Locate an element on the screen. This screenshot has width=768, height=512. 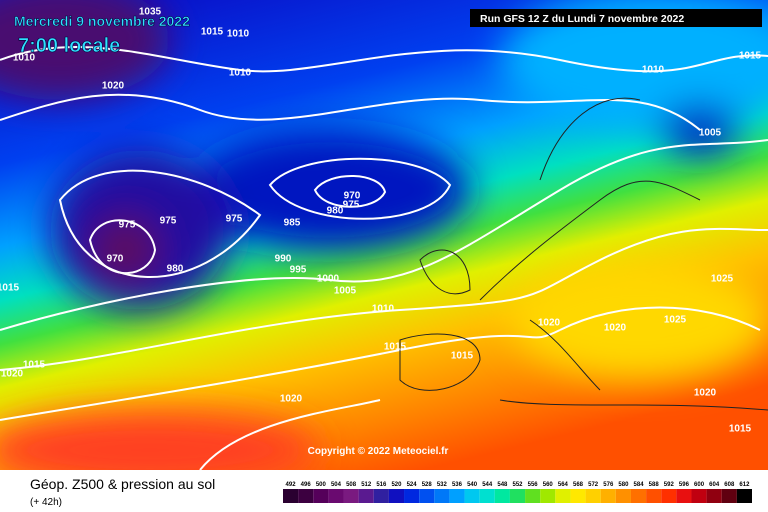
scale-label: 612 is located at coordinates (744, 485).